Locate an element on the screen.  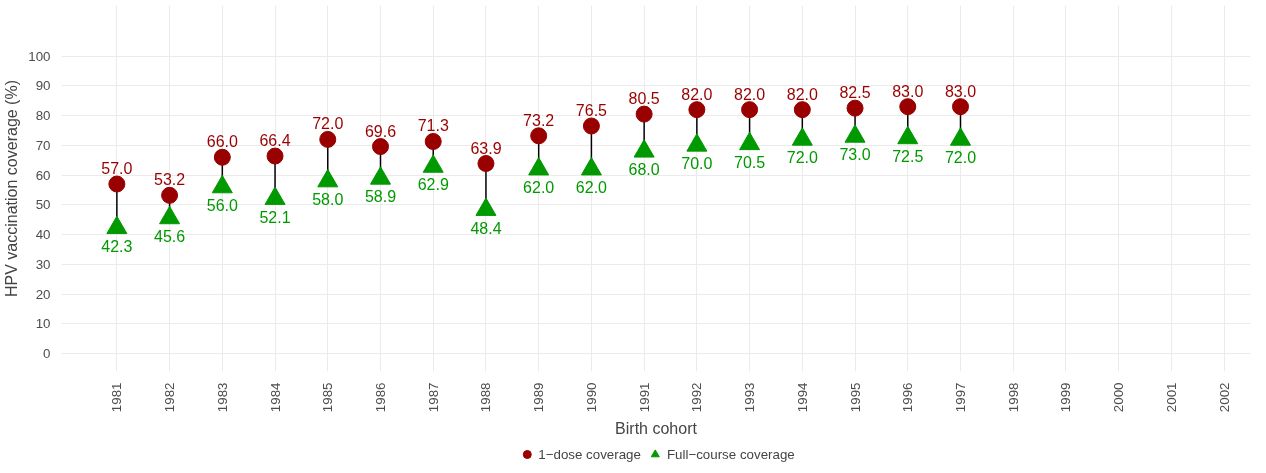
x-tick-label: 1982 is located at coordinates (170, 397).